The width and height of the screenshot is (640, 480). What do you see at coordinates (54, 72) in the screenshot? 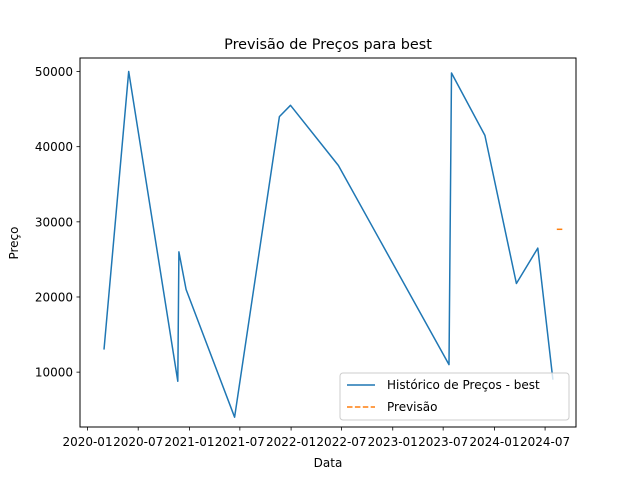
I see `y-tick-label: 50000` at bounding box center [54, 72].